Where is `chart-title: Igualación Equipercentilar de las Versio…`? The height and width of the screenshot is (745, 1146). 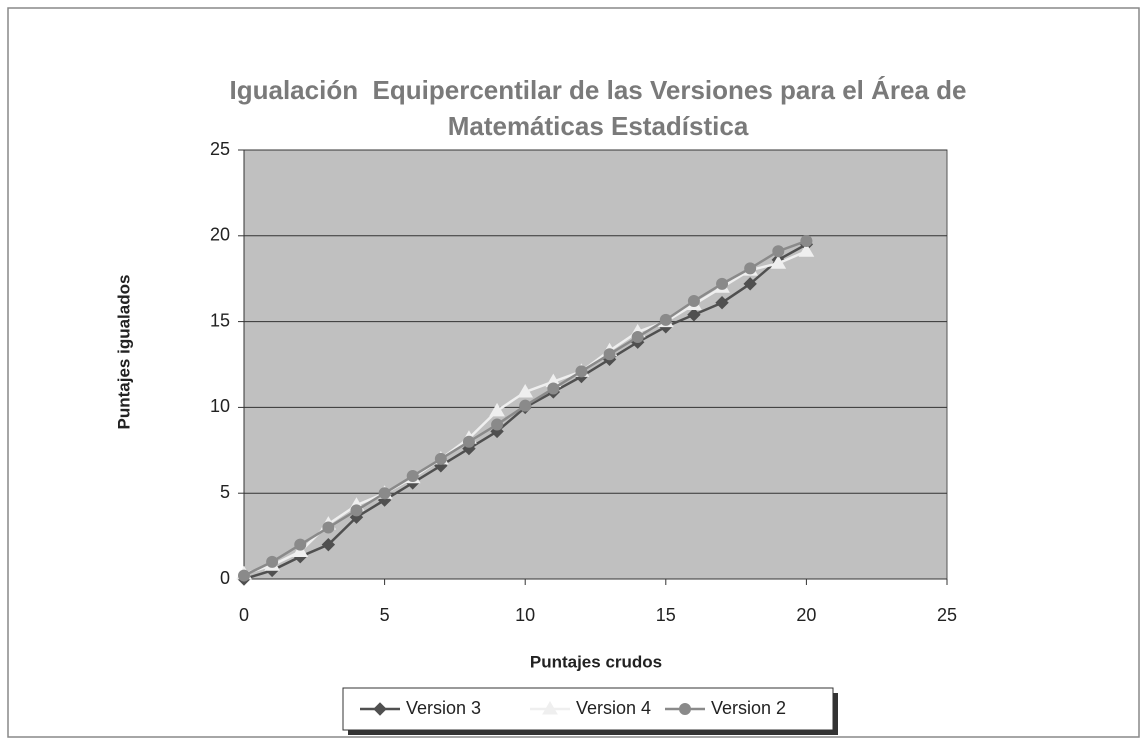
chart-title: Igualación Equipercentilar de las Versio… is located at coordinates (601, 108).